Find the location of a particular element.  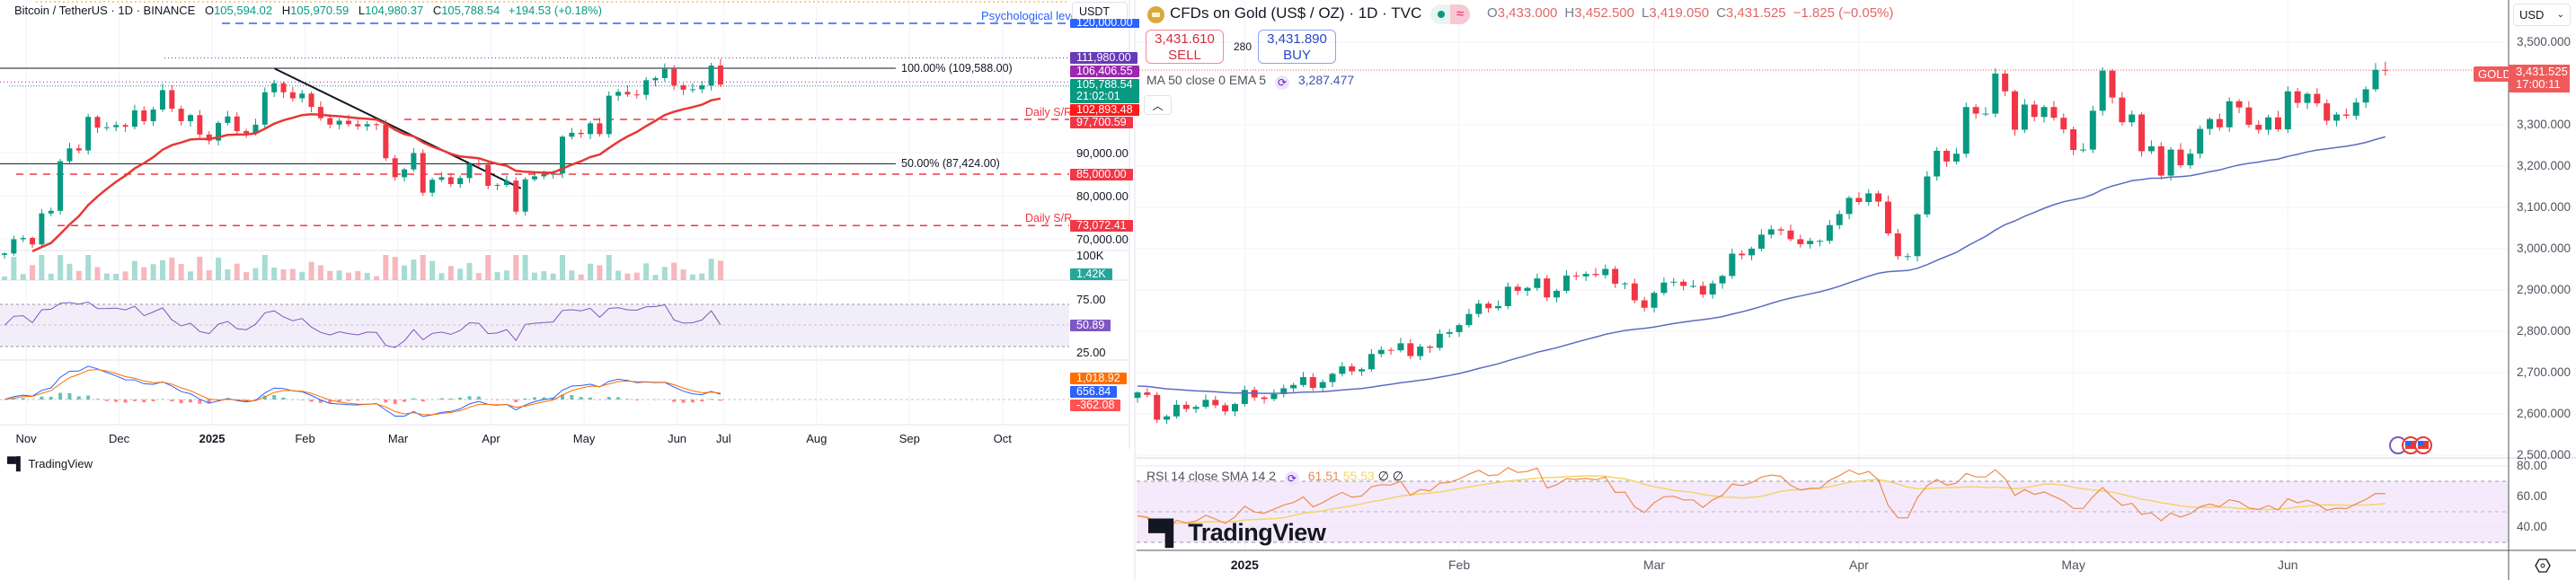

psychological-level-label: Psychological level is located at coordinates (1030, 15).